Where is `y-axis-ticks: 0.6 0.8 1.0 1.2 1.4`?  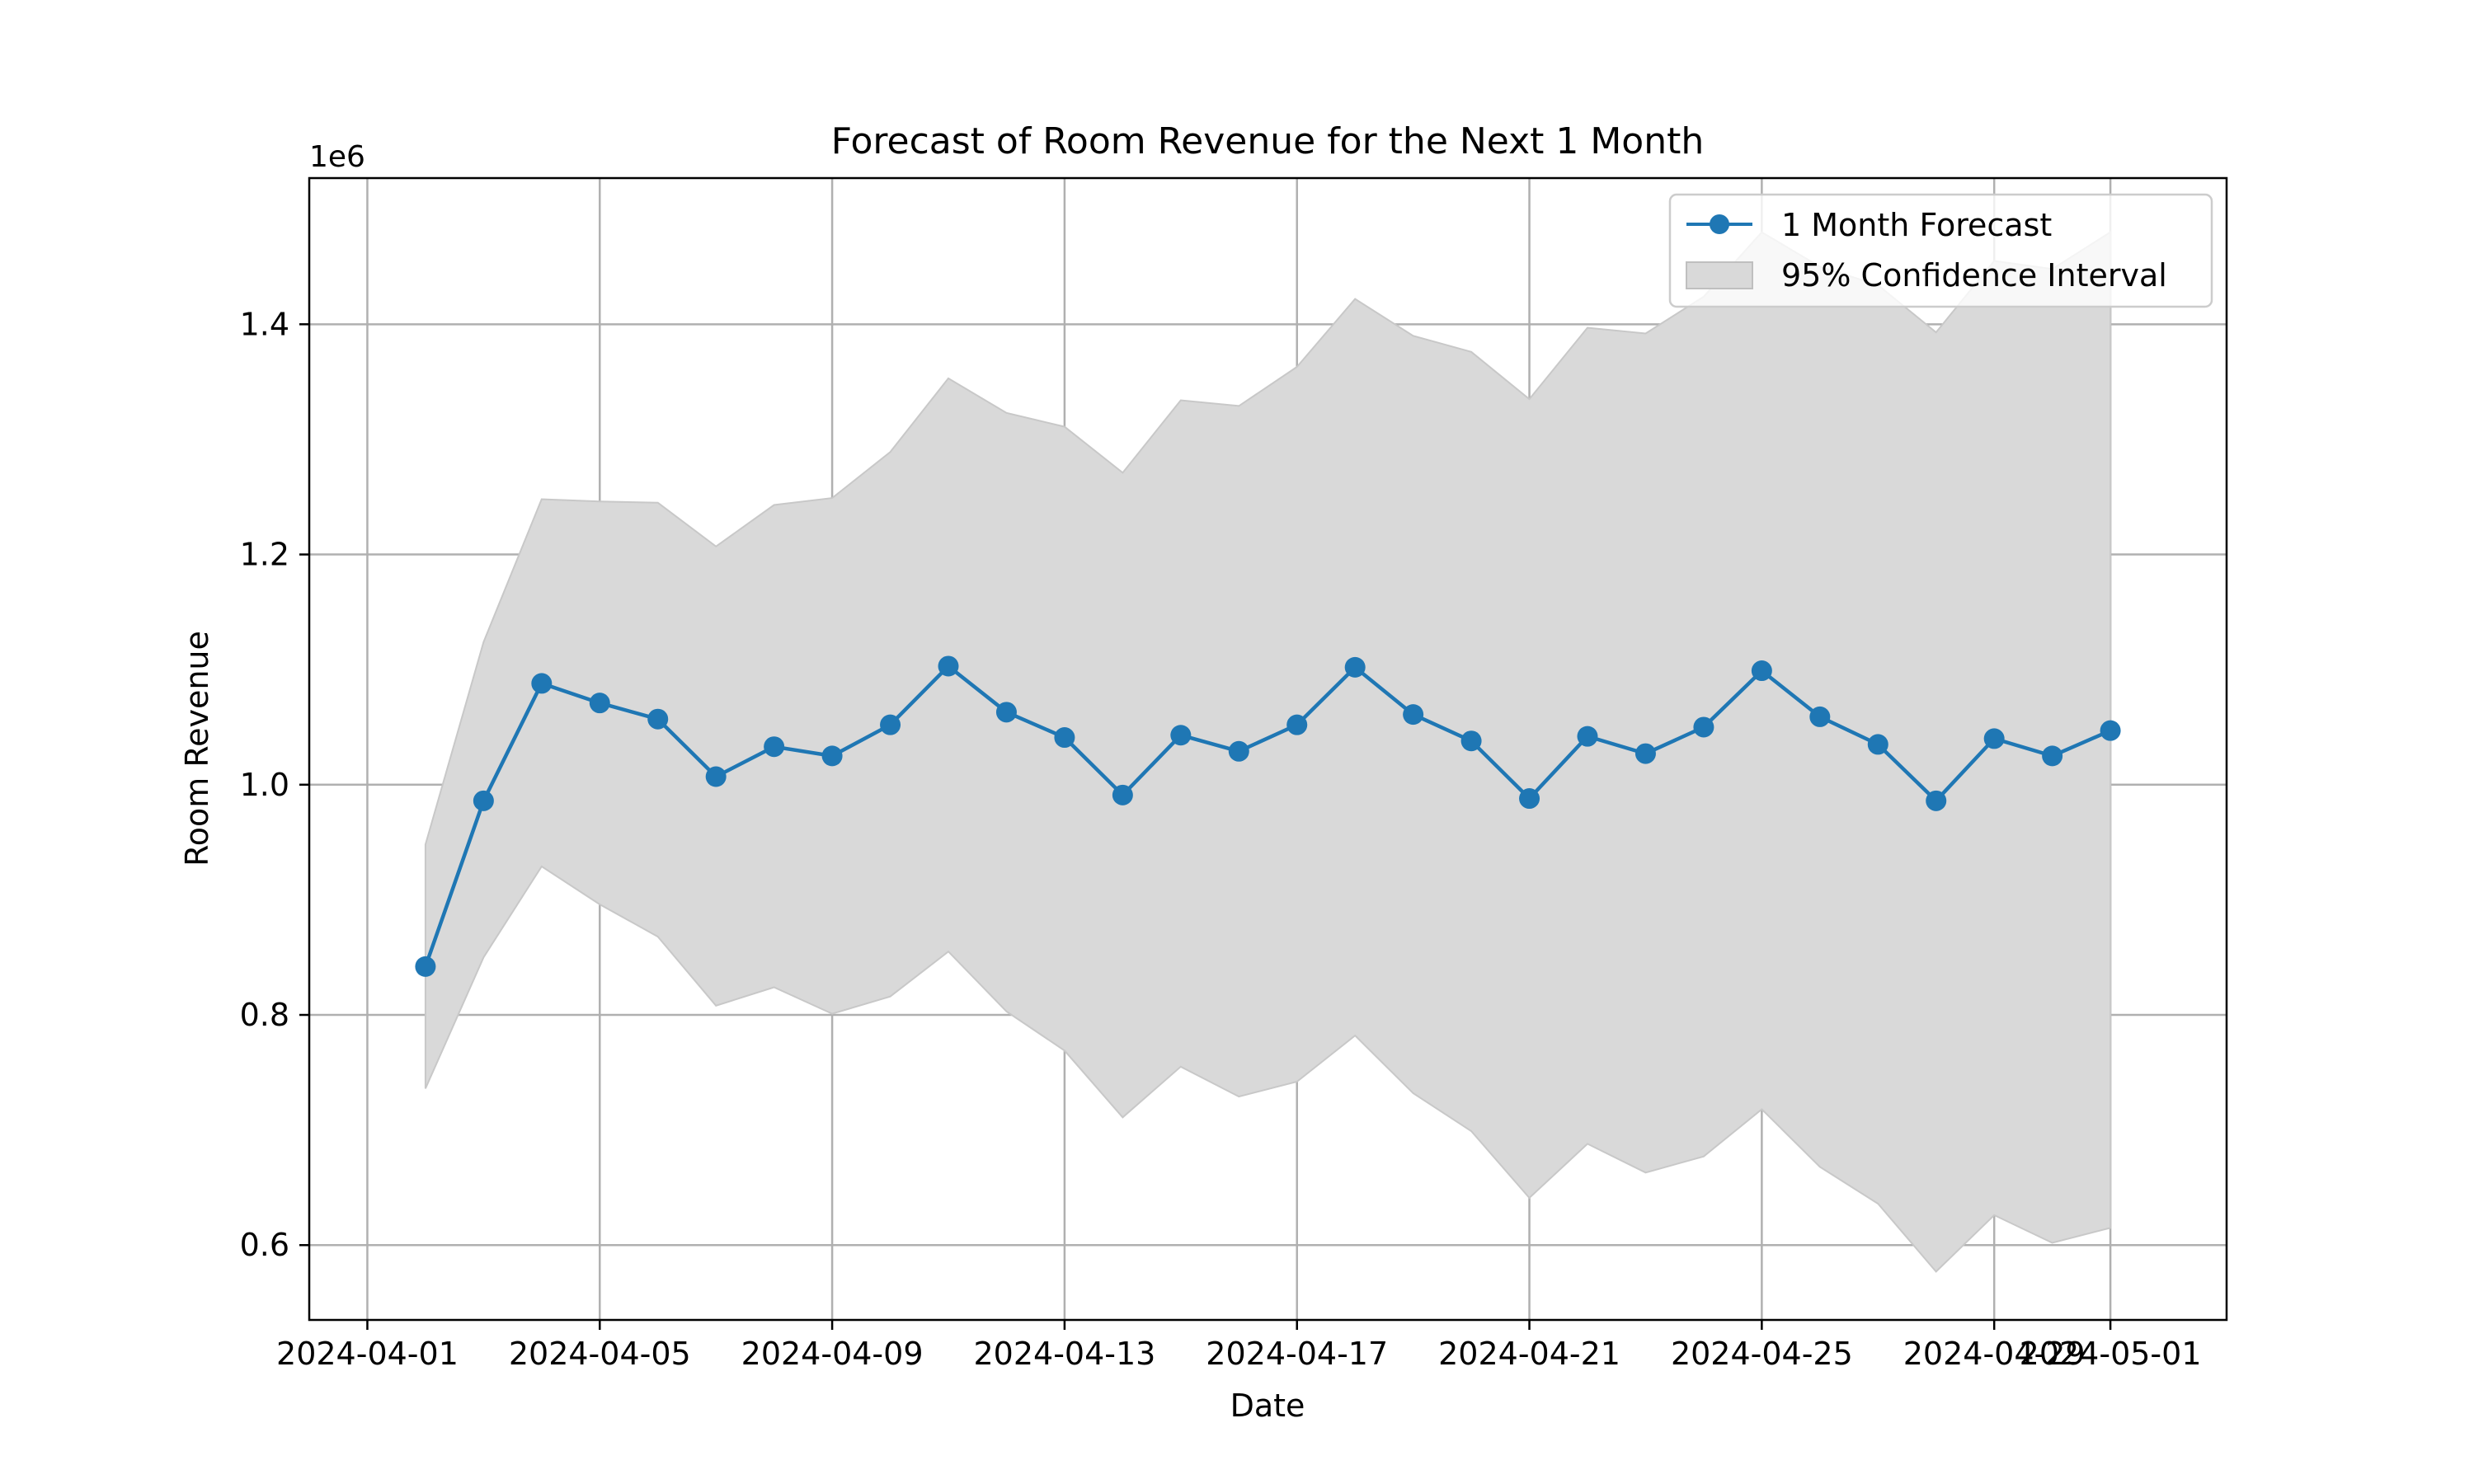 y-axis-ticks: 0.6 0.8 1.0 1.2 1.4 is located at coordinates (274, 784).